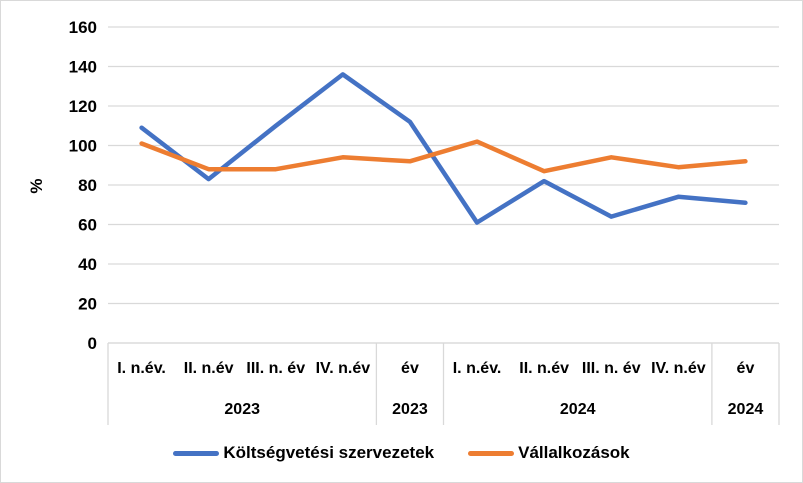 This screenshot has height=483, width=803. What do you see at coordinates (329, 452) in the screenshot?
I see `legend-label-koltsegvetesi-szervezetek: Költségvetési szervezetek` at bounding box center [329, 452].